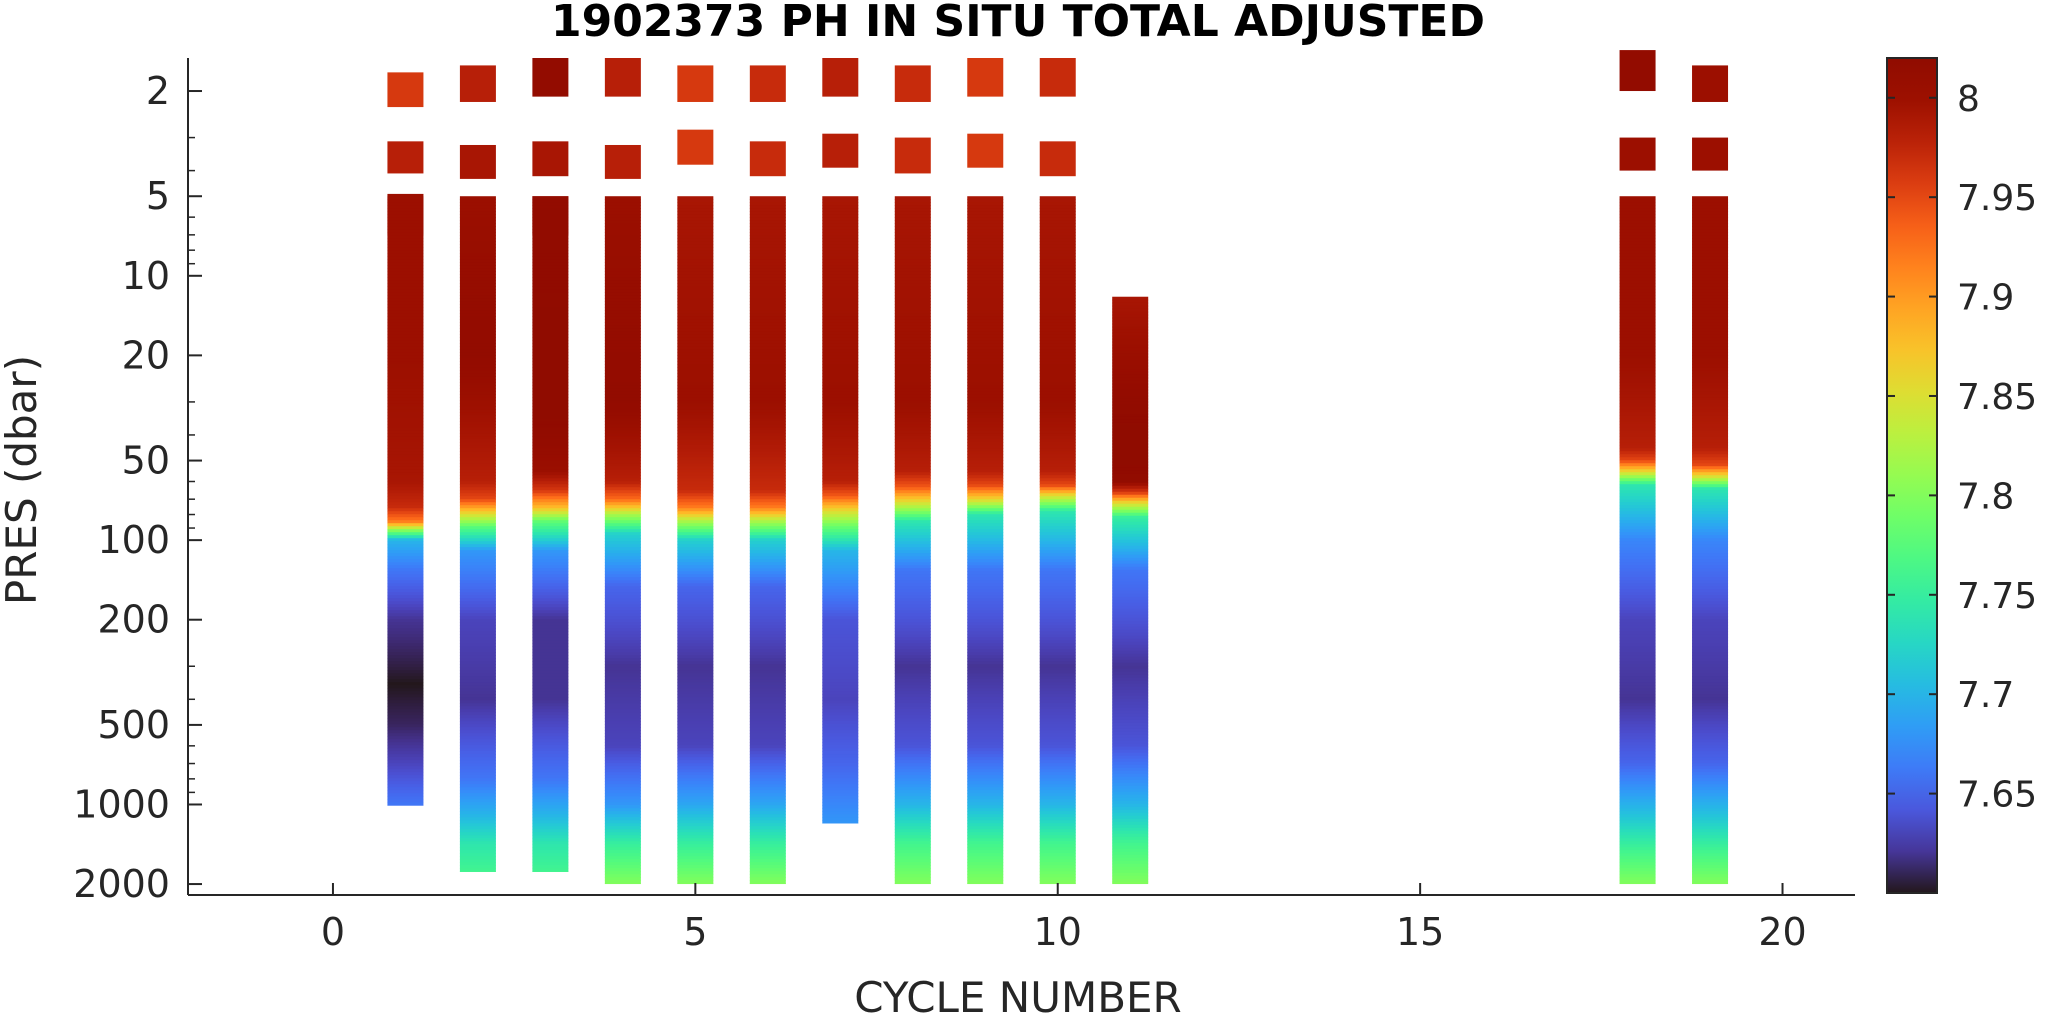  I want to click on colorbar: 7.65 7.7 7.75 7.8 7.85 7.9 7.95 8, so click(1962, 475).